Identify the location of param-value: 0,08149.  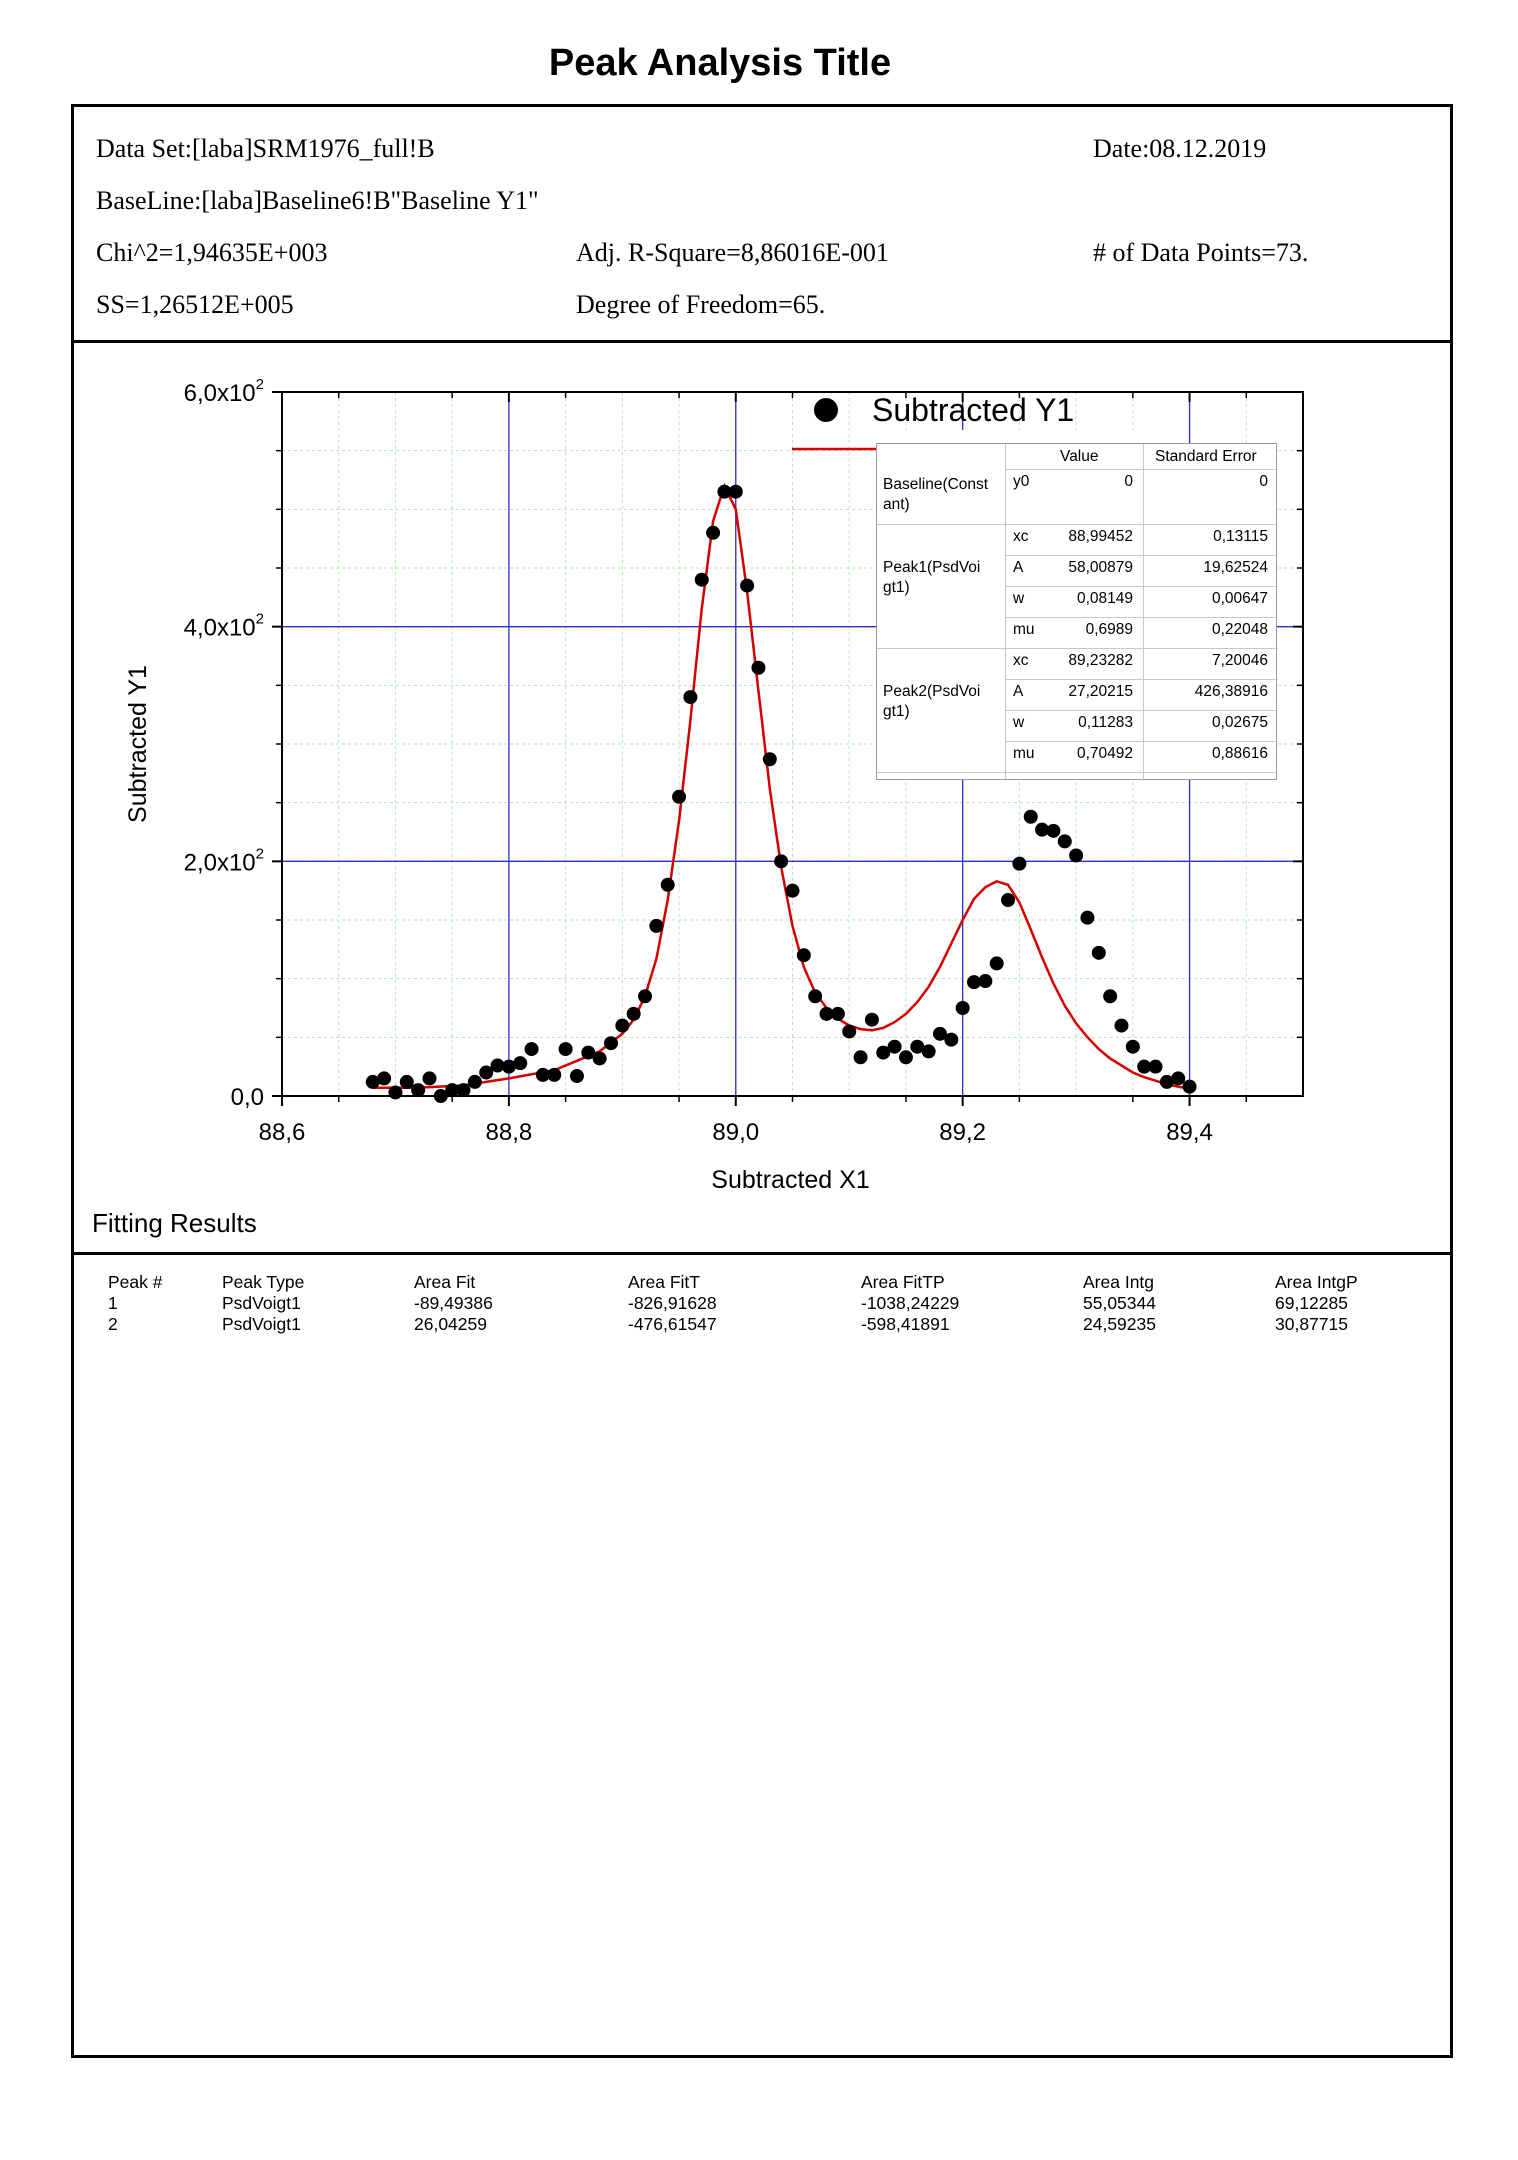
(1104, 598).